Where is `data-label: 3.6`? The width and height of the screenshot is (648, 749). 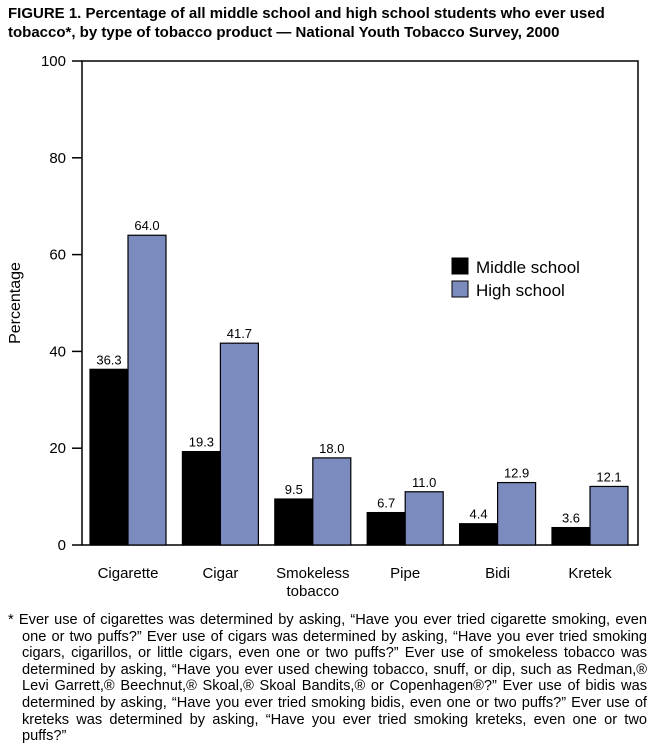
data-label: 3.6 is located at coordinates (571, 518).